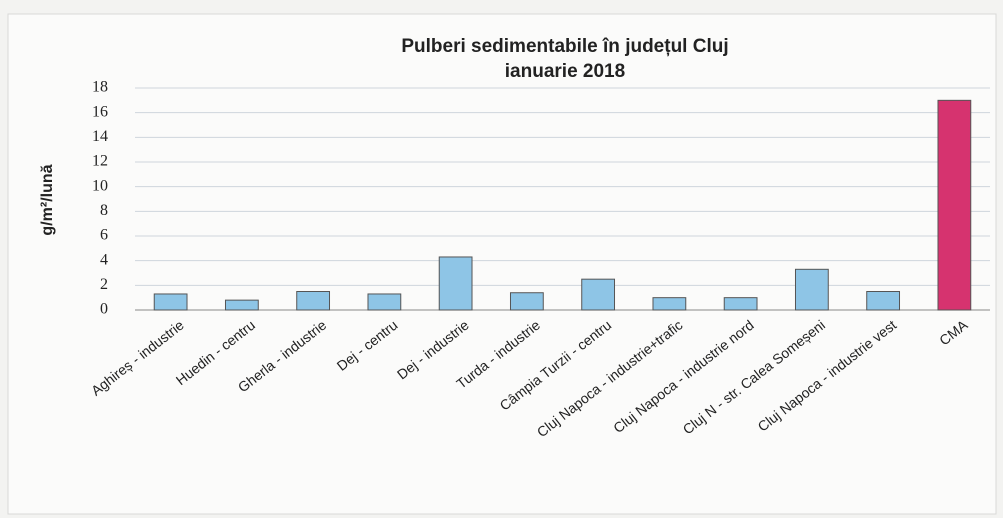 The image size is (1003, 518). I want to click on y-tick-label: 6, so click(104, 235).